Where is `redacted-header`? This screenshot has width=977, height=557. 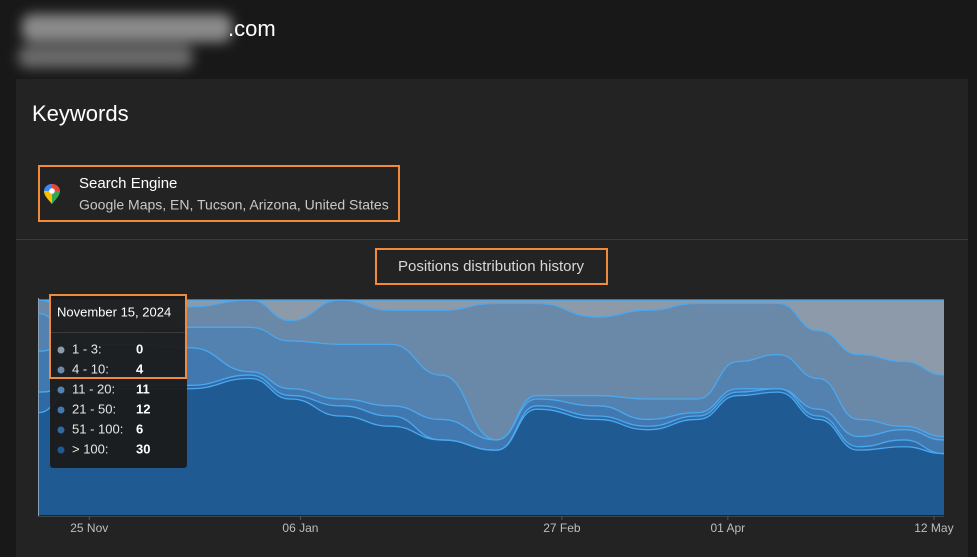
redacted-header is located at coordinates (125, 41).